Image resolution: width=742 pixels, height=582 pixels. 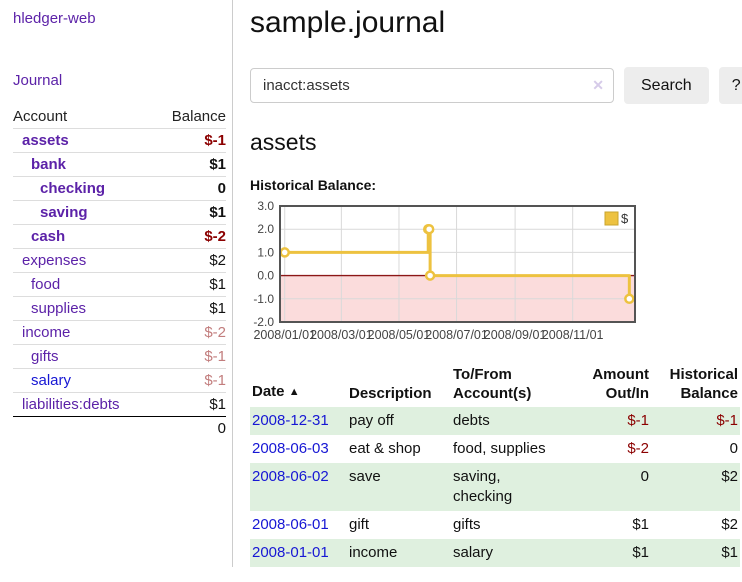 What do you see at coordinates (730, 85) in the screenshot?
I see `help-button: ?` at bounding box center [730, 85].